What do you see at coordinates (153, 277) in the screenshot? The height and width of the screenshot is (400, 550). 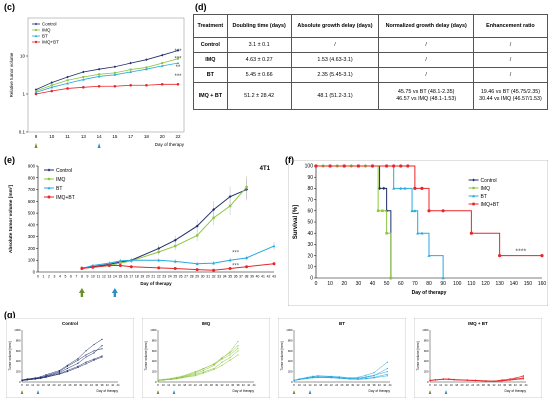 I see `x-tick-label: 21` at bounding box center [153, 277].